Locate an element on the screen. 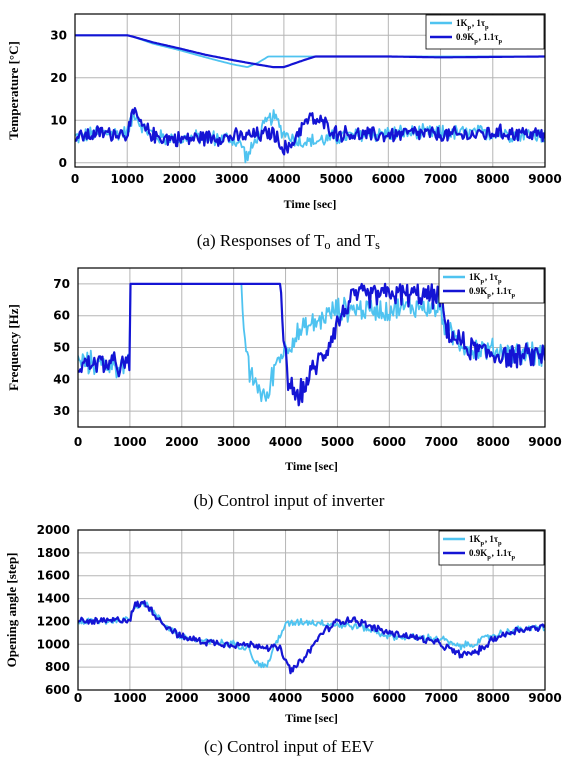 This screenshot has height=762, width=578. y-tick-label: 1800 is located at coordinates (53, 553).